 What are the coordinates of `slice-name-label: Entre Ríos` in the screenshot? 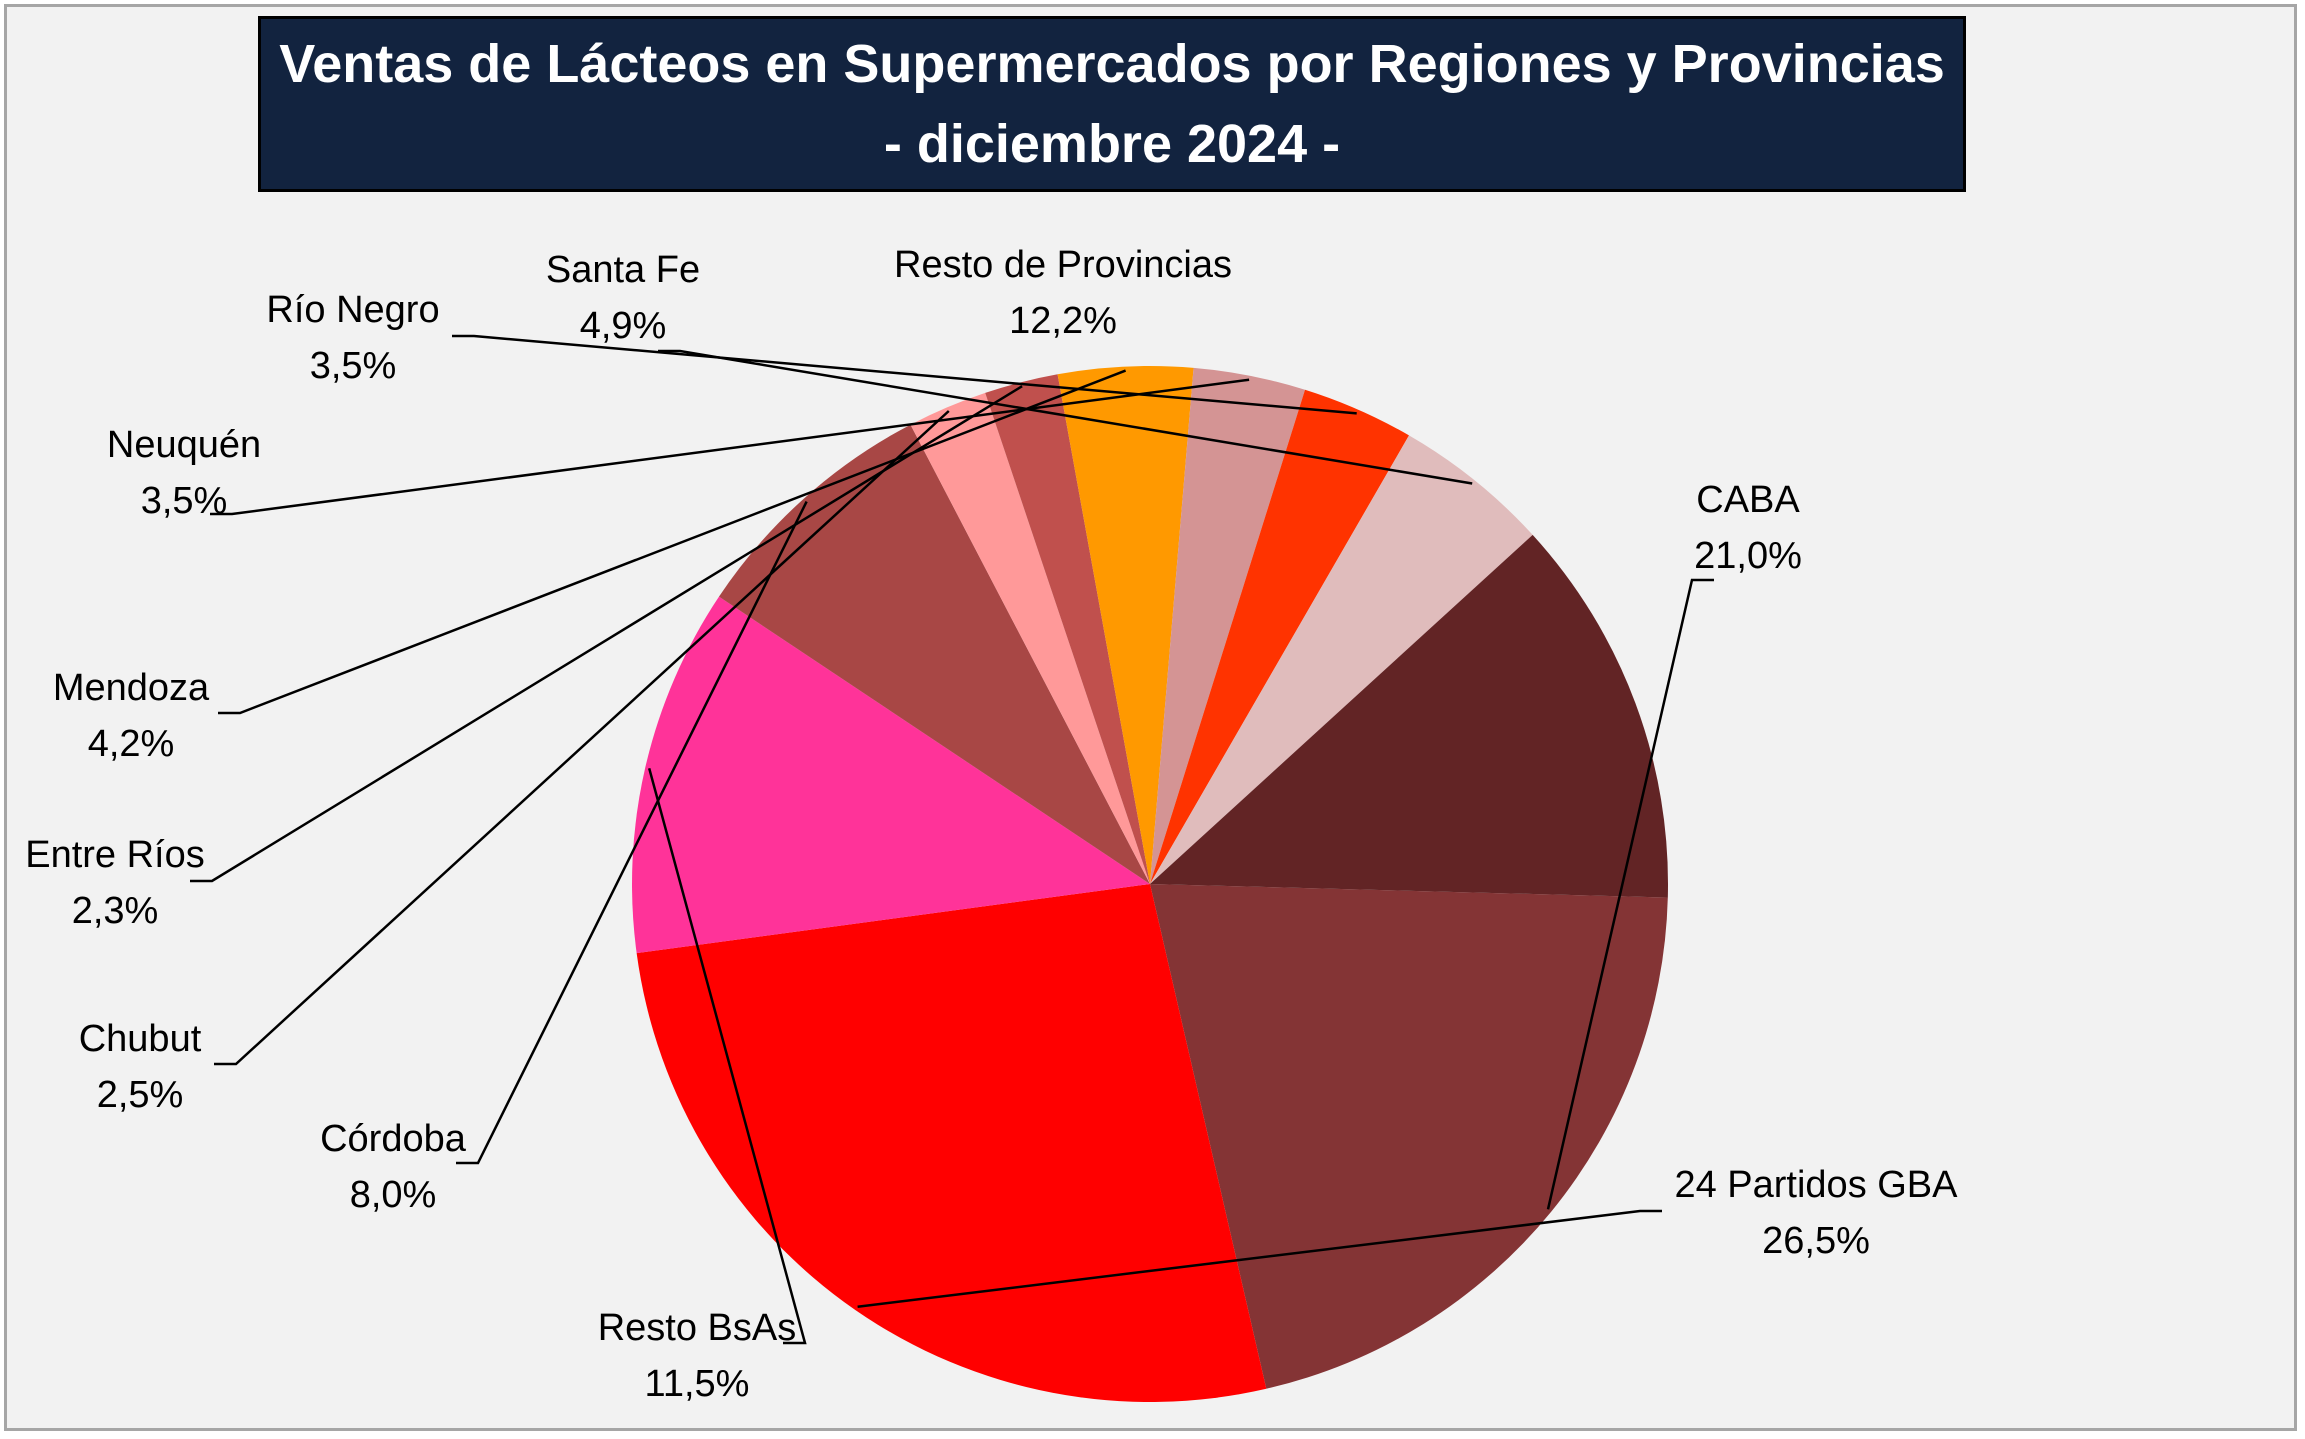 It's located at (115, 855).